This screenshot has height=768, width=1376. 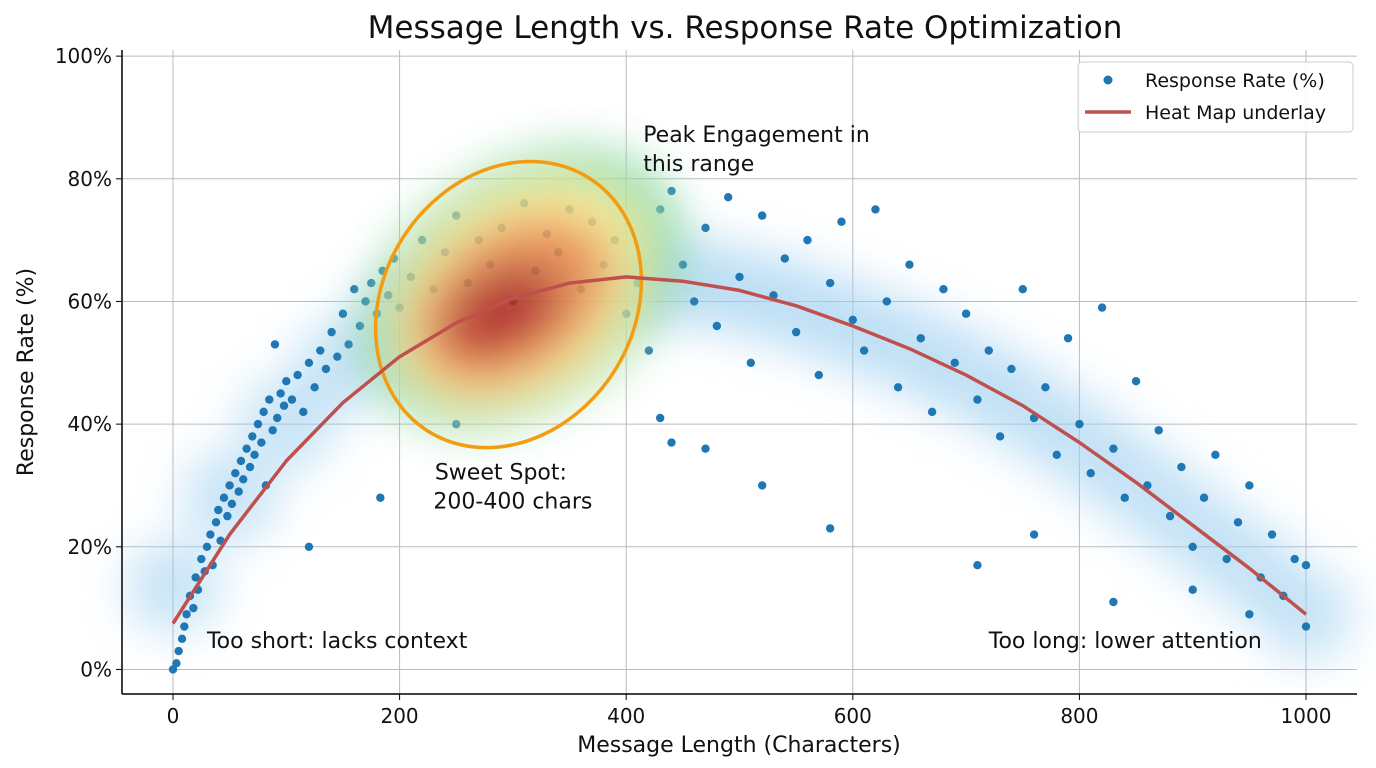 I want to click on legend: Response Rate (%) Heat Map underlay, so click(x=1215, y=97).